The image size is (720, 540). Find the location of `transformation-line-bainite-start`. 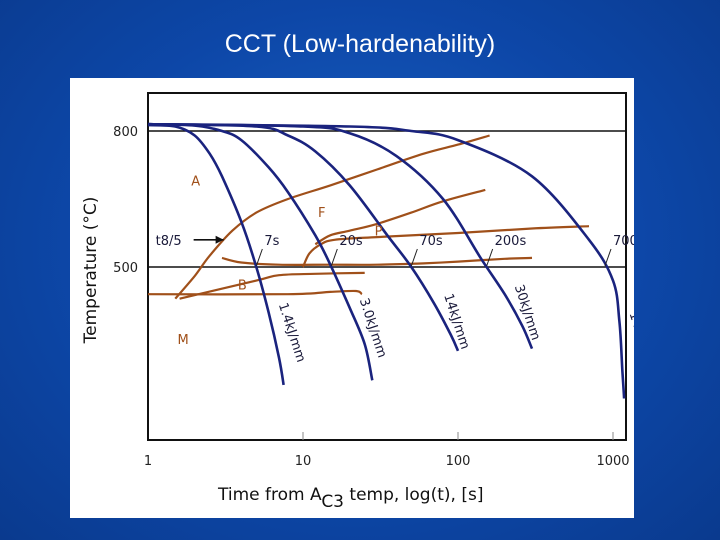

transformation-line-bainite-start is located at coordinates (377, 261).